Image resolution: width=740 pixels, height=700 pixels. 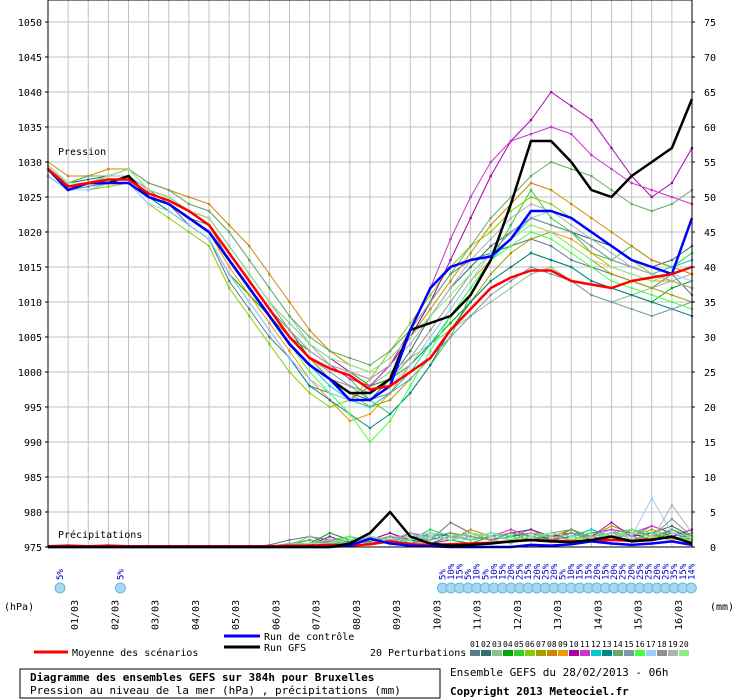 I want to click on member-number-label: 10, so click(x=574, y=644).